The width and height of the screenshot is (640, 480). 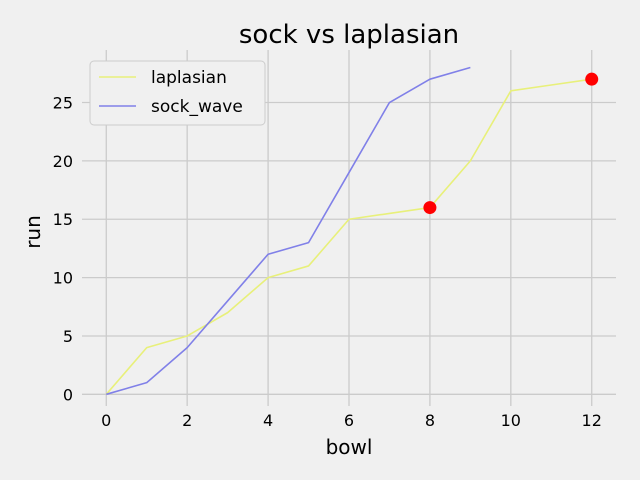 I want to click on x-axis-label: bowl, so click(x=349, y=447).